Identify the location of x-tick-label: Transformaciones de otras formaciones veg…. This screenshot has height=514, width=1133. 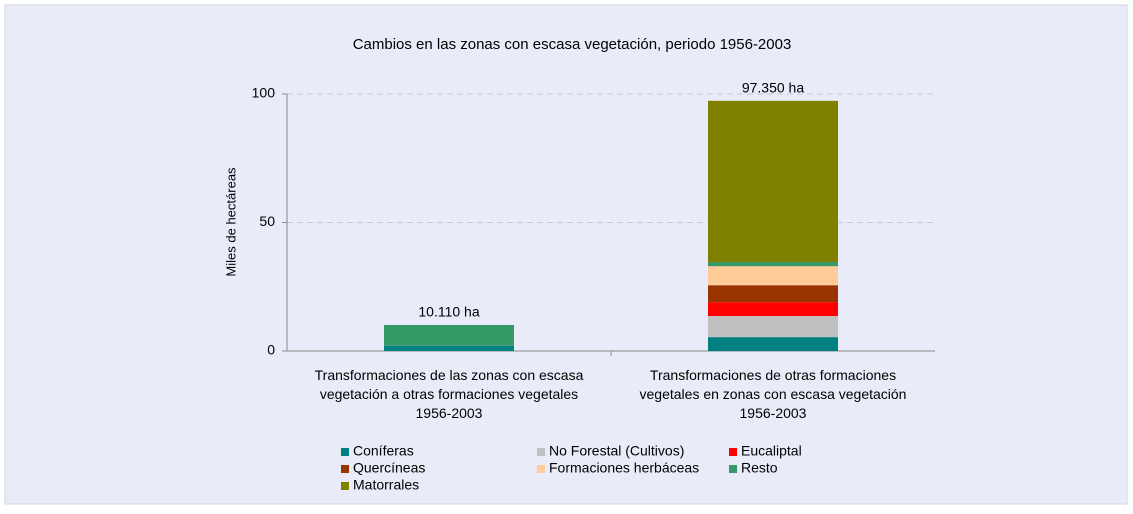
(773, 394).